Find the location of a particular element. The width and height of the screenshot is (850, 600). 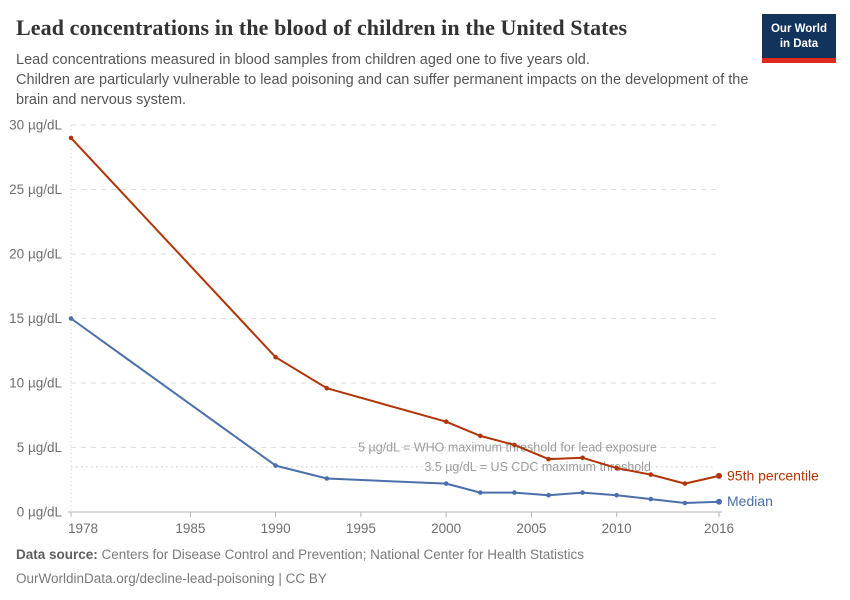

data-point-median-2008 is located at coordinates (582, 492).